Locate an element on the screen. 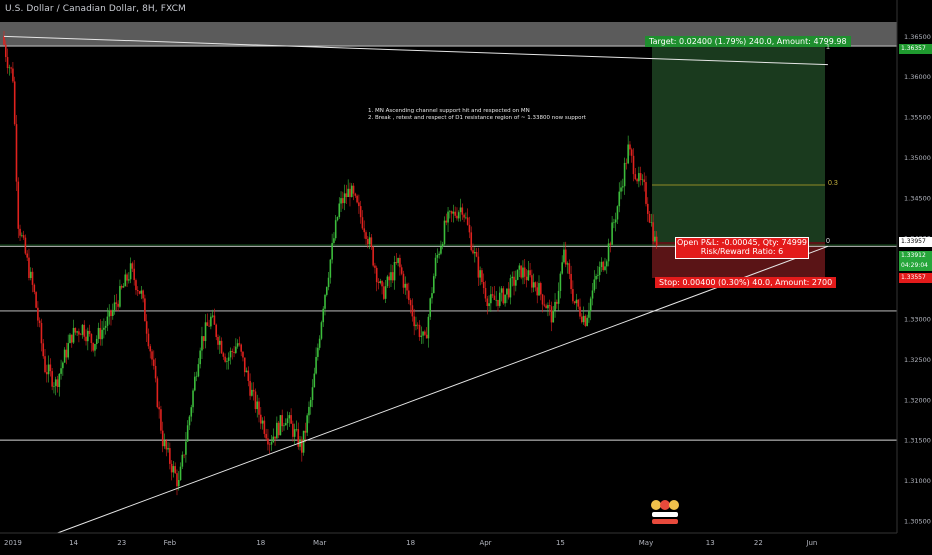 This screenshot has height=555, width=932. x-tick-label: Jun is located at coordinates (811, 543).